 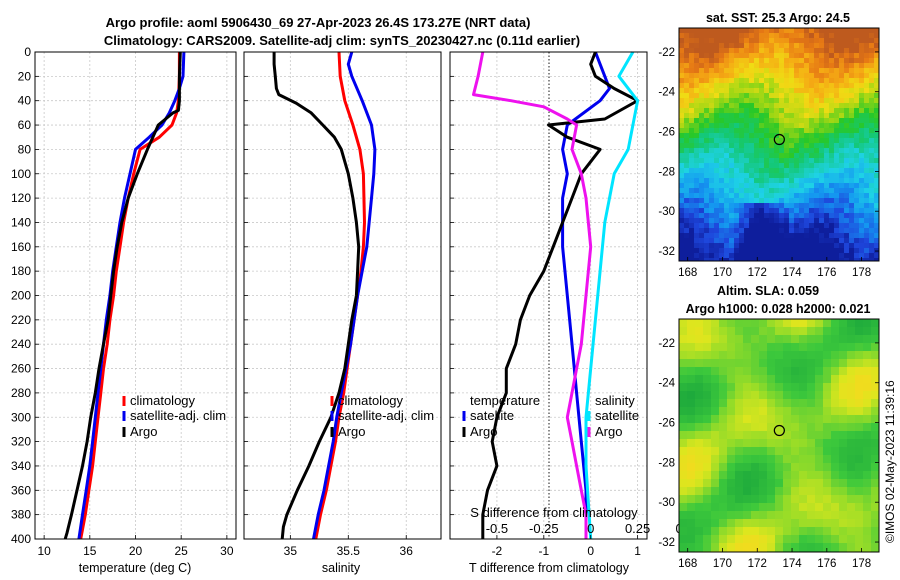 I want to click on sst-map-frame, so click(x=779, y=144).